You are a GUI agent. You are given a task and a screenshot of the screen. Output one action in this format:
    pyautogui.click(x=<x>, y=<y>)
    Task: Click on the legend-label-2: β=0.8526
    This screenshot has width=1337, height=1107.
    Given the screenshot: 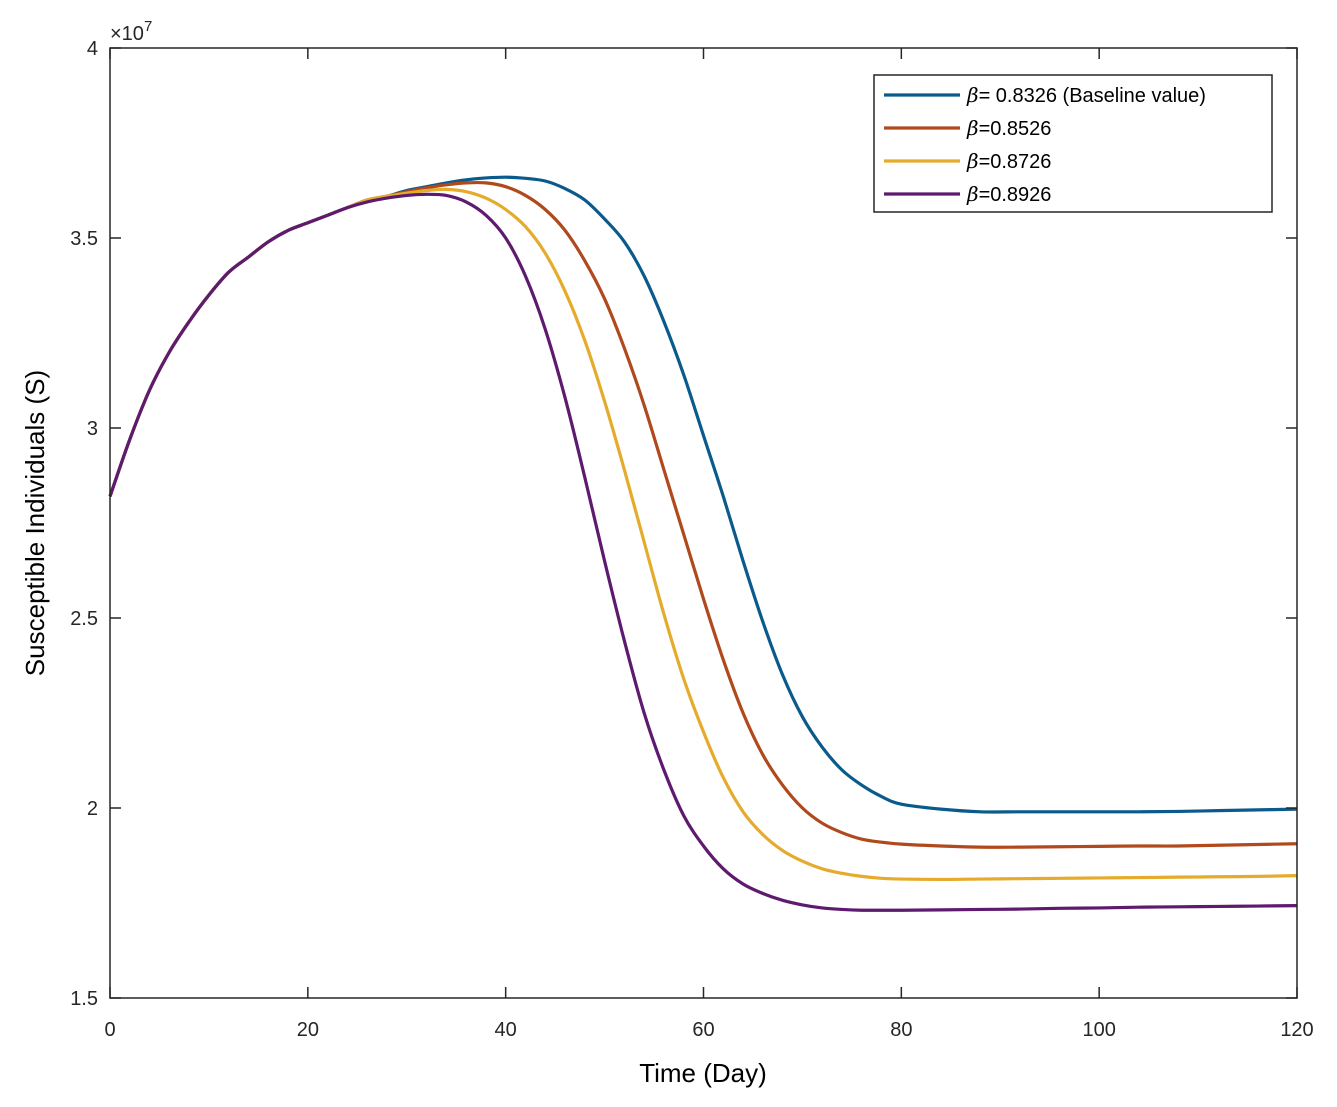 What is the action you would take?
    pyautogui.click(x=1008, y=128)
    